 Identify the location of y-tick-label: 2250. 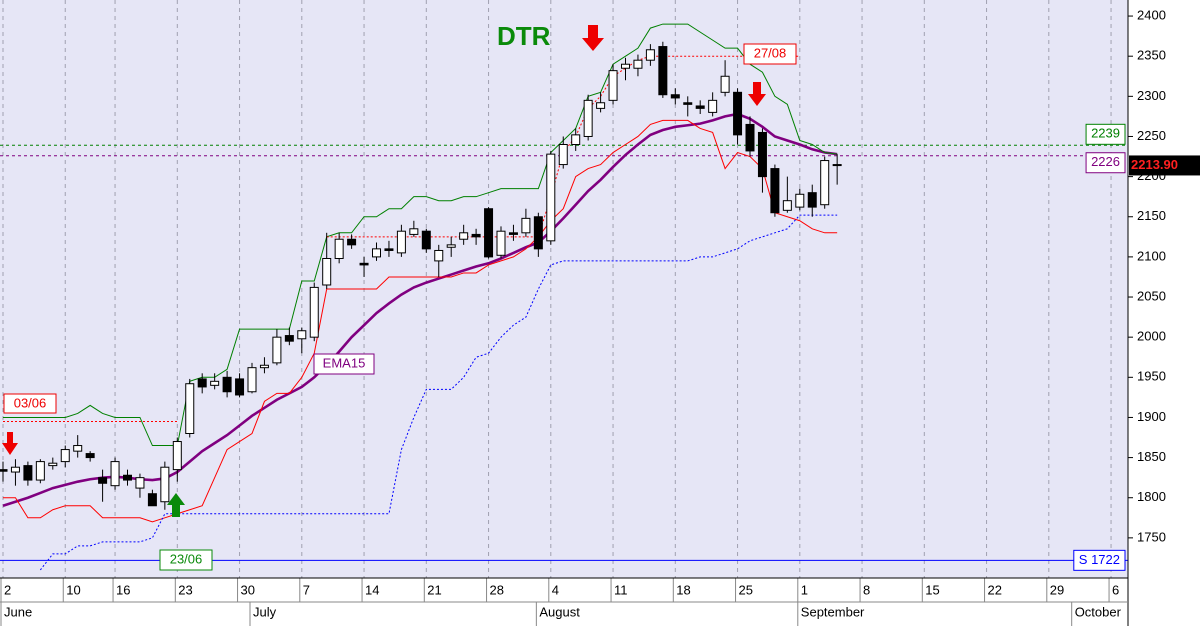
(1151, 135).